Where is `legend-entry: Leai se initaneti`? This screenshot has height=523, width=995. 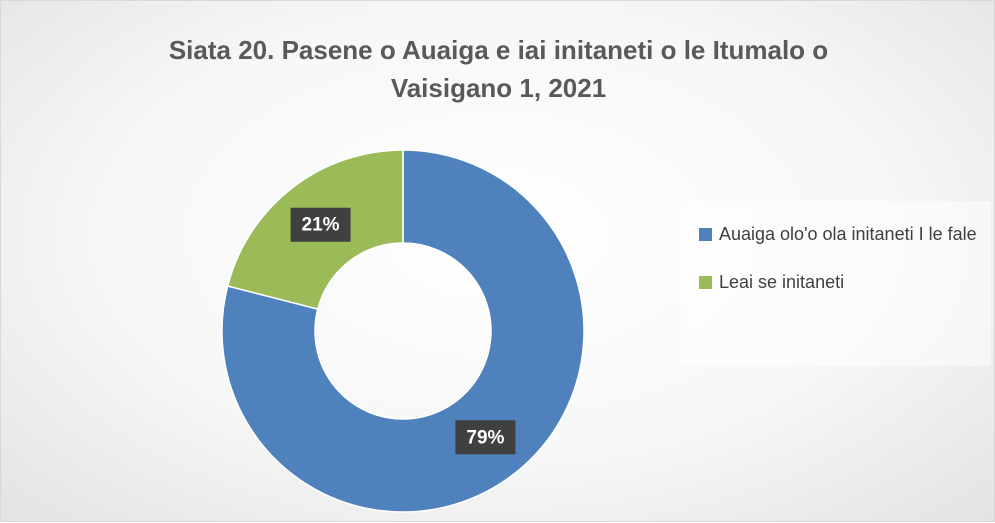
legend-entry: Leai se initaneti is located at coordinates (840, 282).